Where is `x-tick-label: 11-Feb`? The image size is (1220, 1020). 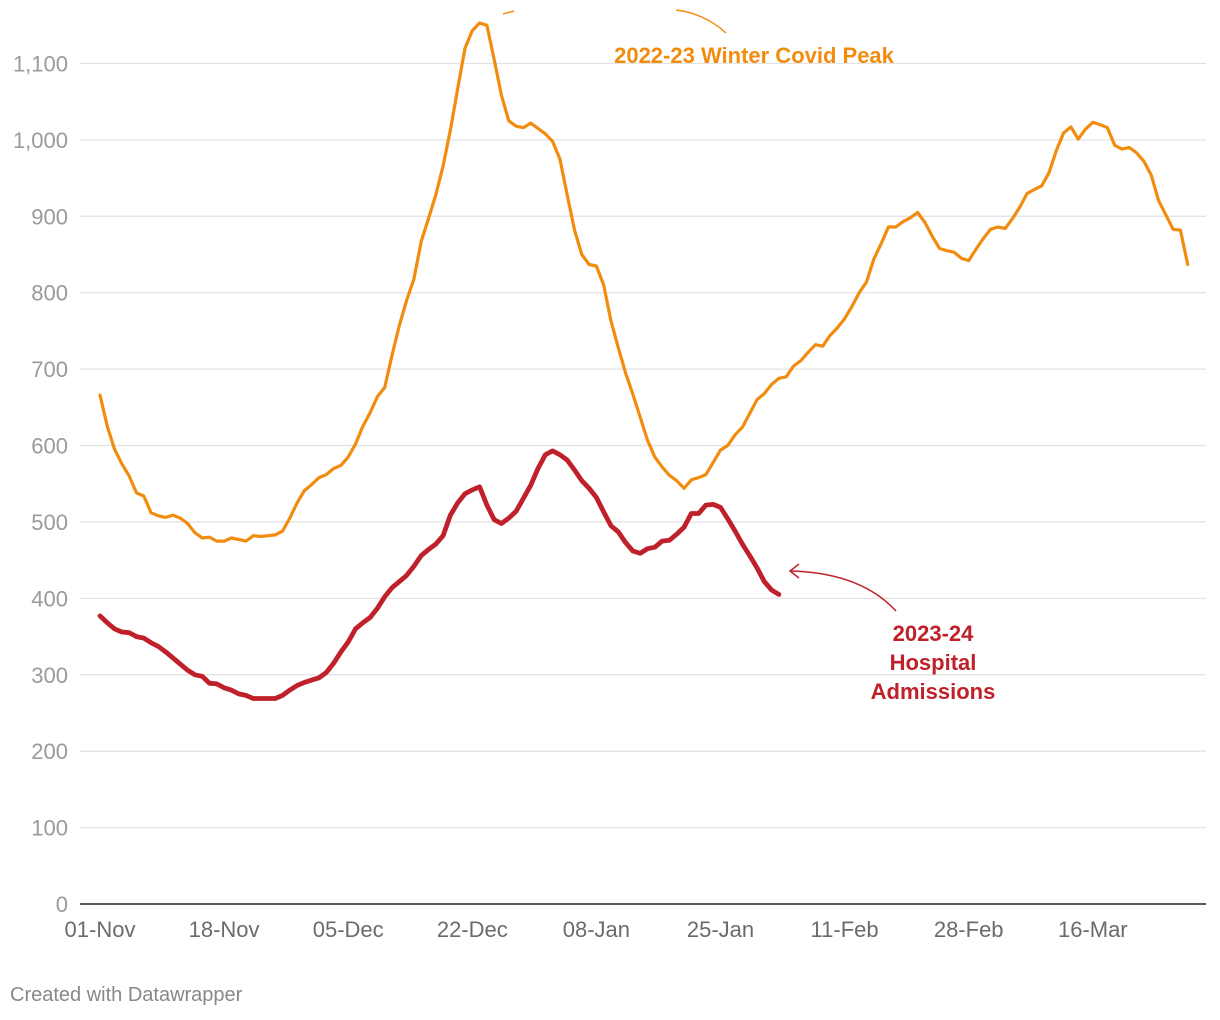 x-tick-label: 11-Feb is located at coordinates (845, 929).